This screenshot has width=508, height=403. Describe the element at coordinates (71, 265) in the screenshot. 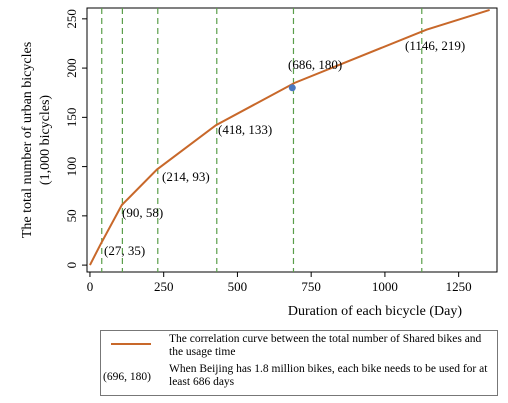

I see `y-tick-label: 0` at that location.